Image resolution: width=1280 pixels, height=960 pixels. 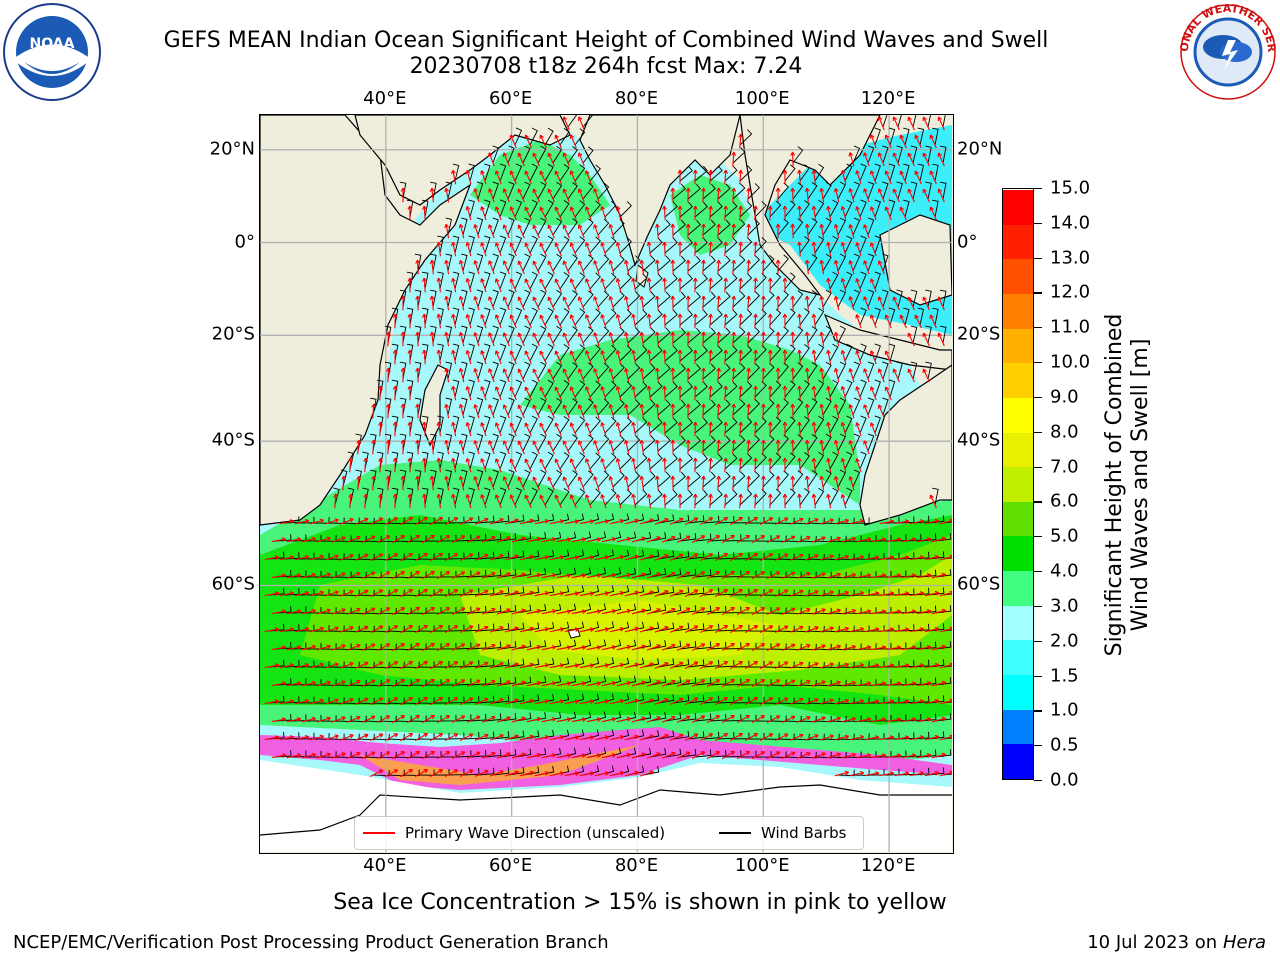 What do you see at coordinates (1114, 485) in the screenshot?
I see `colorbar-title-line1: Significant Height of Combined` at bounding box center [1114, 485].